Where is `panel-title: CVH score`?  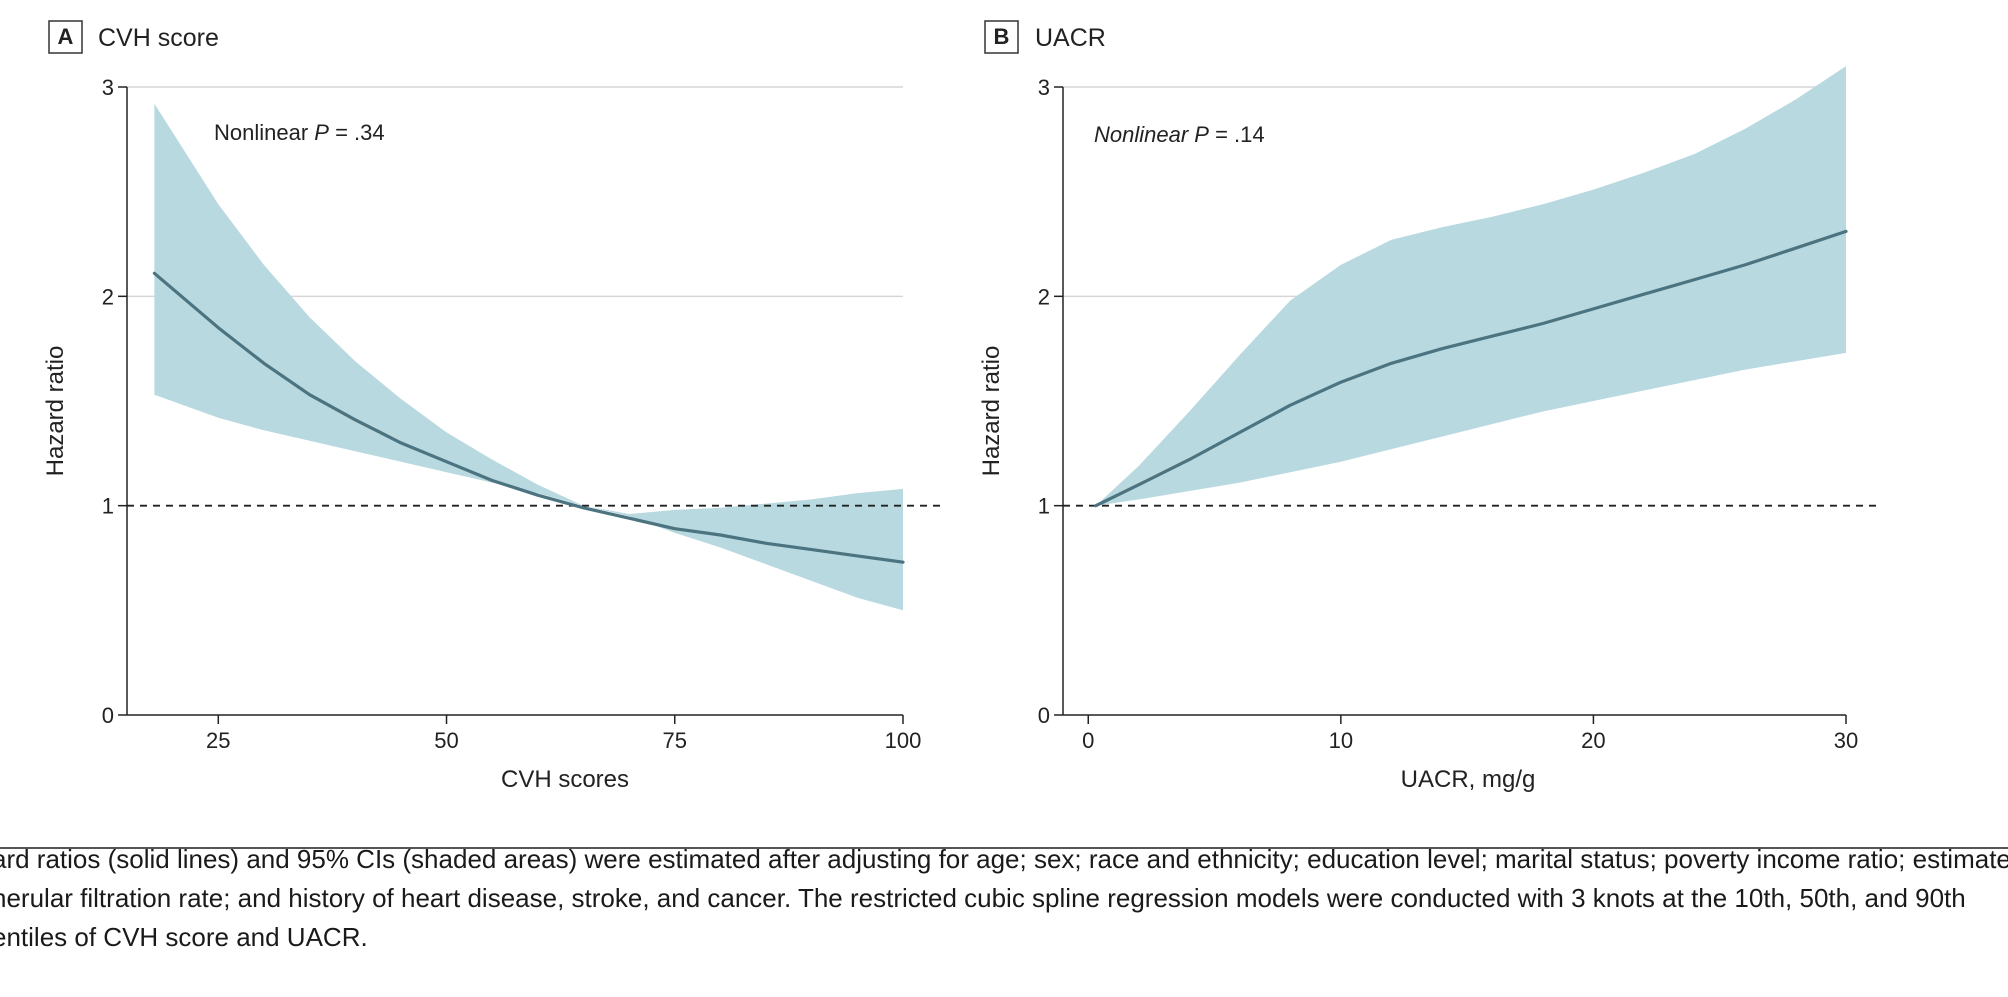 panel-title: CVH score is located at coordinates (158, 38).